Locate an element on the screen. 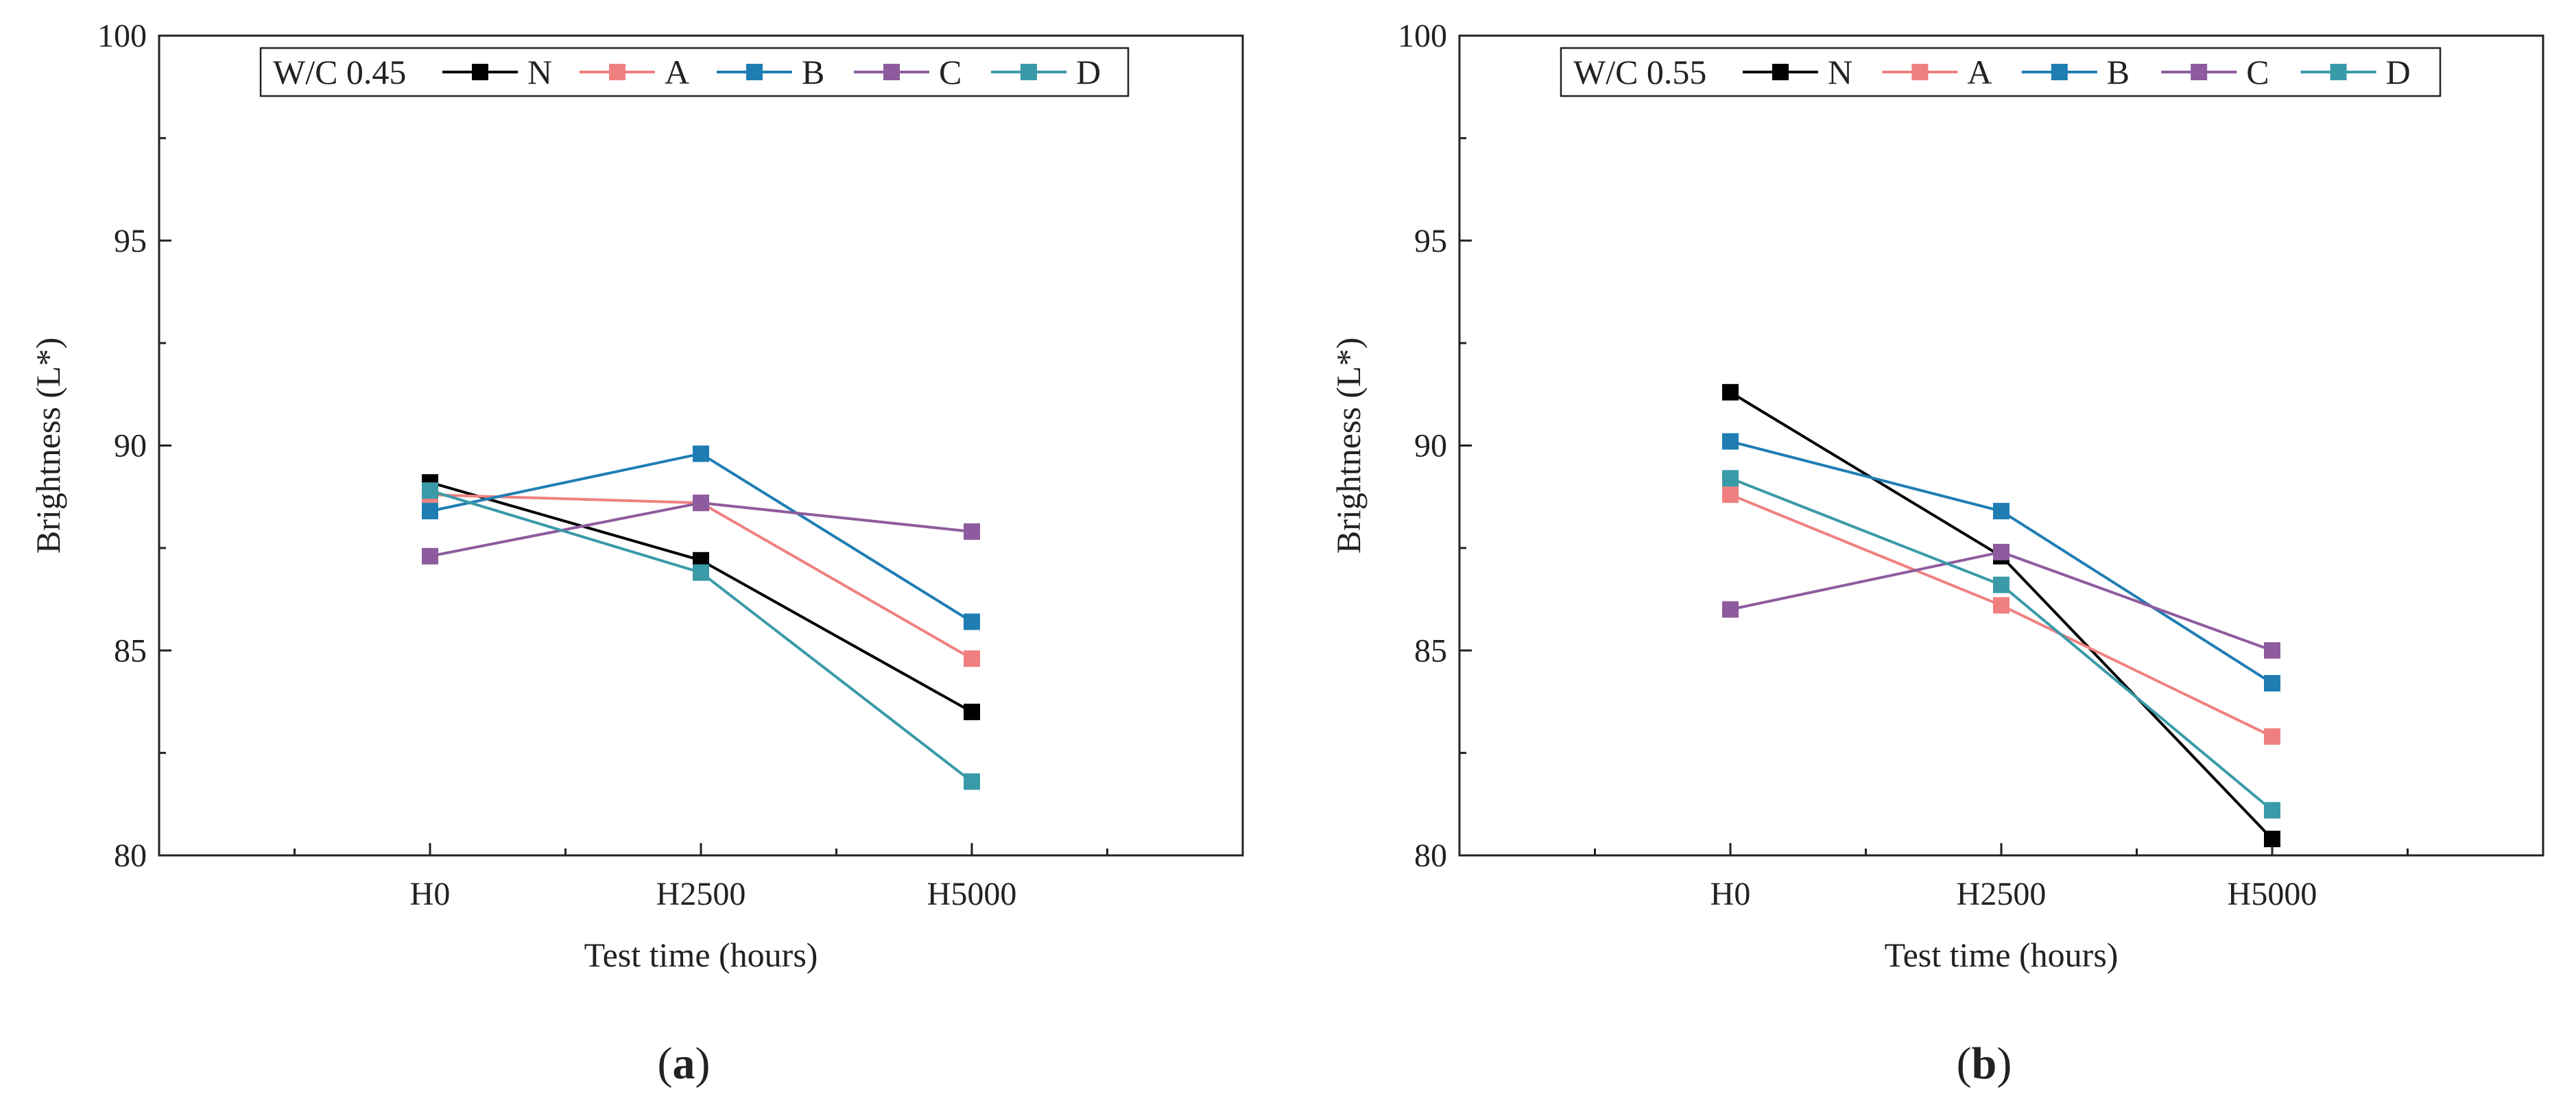  legend-title: W/C 0.45 is located at coordinates (339, 72).